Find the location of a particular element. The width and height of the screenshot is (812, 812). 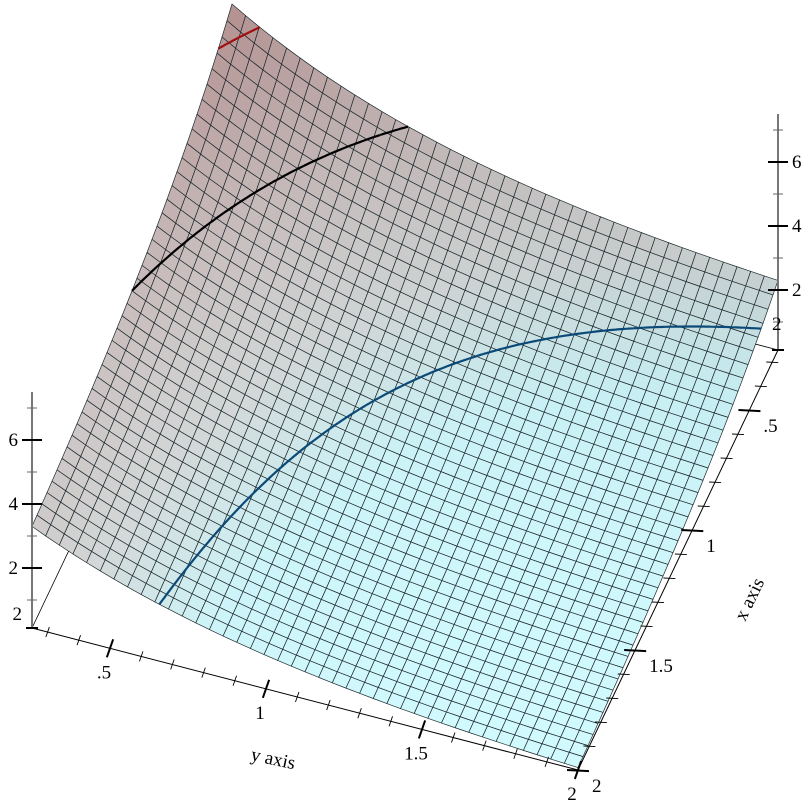

x-tick-label: 2 is located at coordinates (597, 786).